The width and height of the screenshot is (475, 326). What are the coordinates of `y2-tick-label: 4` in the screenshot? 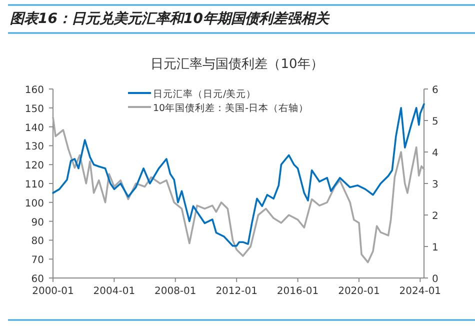 It's located at (435, 153).